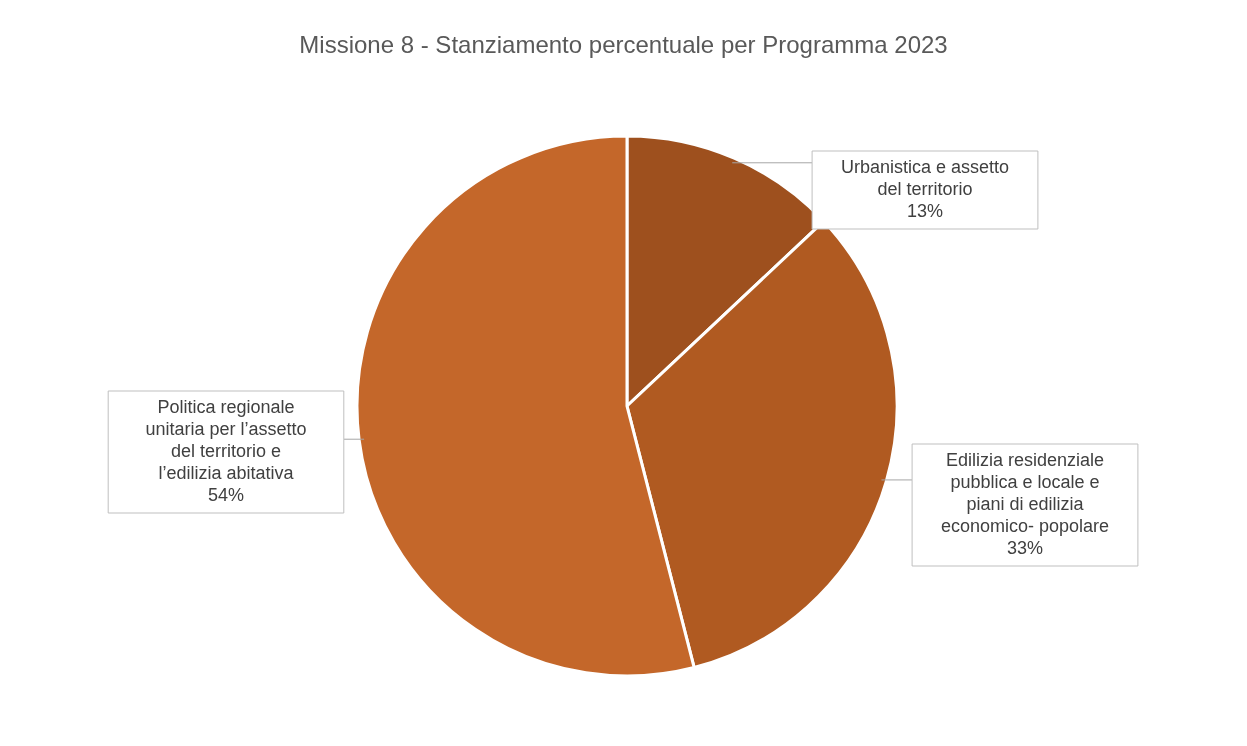  Describe the element at coordinates (1025, 548) in the screenshot. I see `data-label: 33%` at that location.